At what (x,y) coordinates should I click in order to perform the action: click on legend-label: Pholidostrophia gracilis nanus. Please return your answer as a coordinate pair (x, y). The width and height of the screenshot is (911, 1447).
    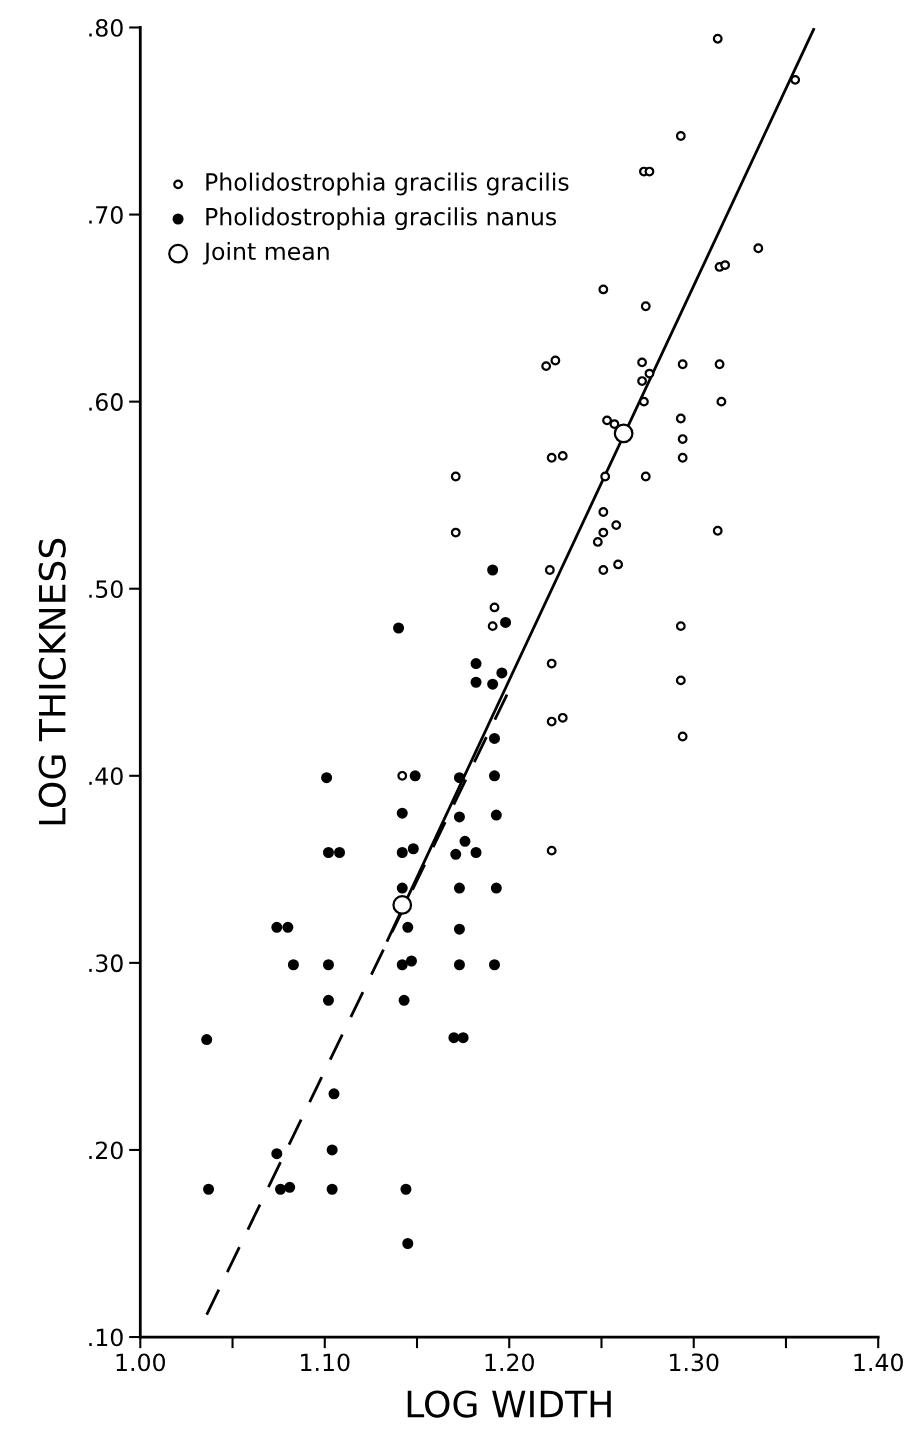
    Looking at the image, I should click on (381, 219).